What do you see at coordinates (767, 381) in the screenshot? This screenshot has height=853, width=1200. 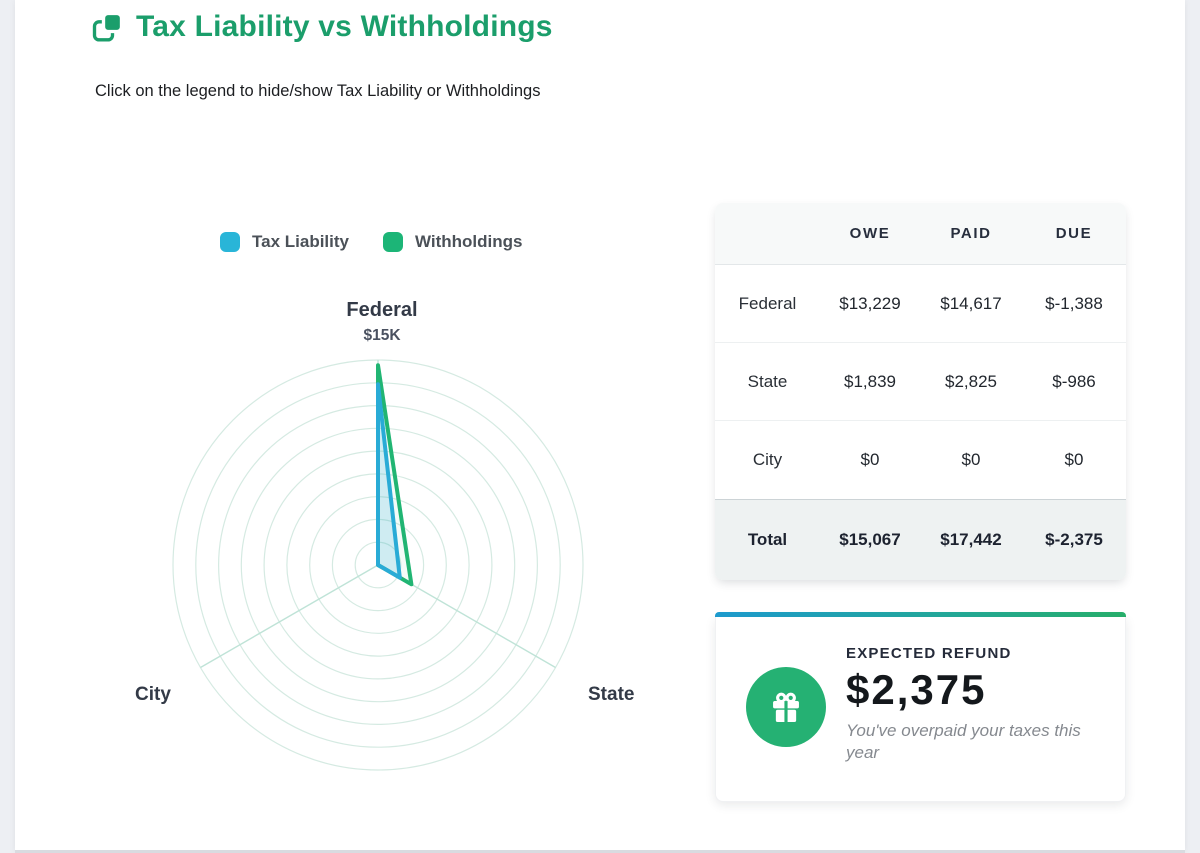 I see `row-label-state: State` at bounding box center [767, 381].